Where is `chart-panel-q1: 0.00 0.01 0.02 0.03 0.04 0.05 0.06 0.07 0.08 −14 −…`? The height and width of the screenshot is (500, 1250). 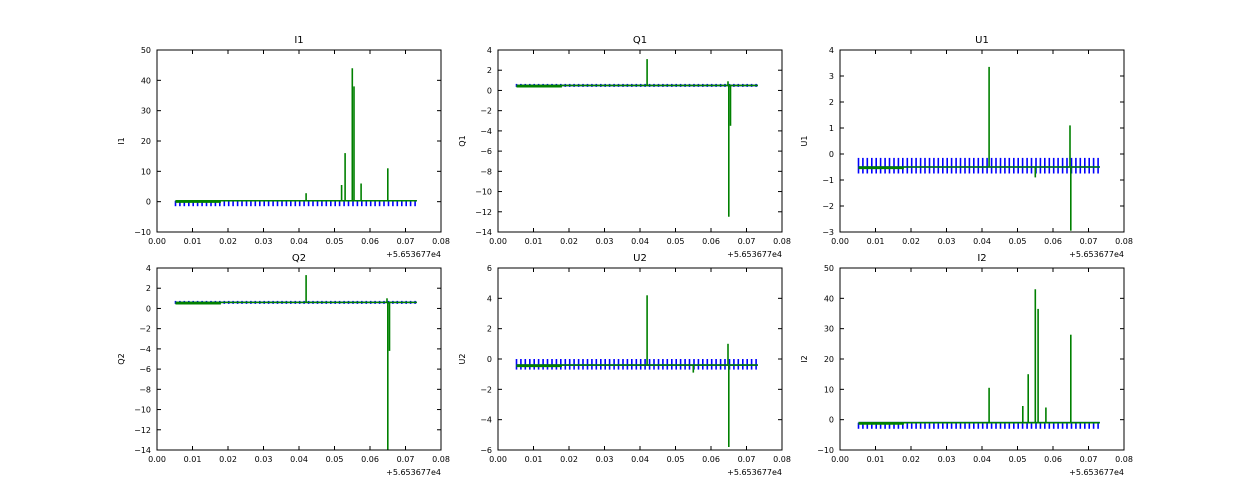
chart-panel-q1: 0.00 0.01 0.02 0.03 0.04 0.05 0.06 0.07 0.08 −14 −… is located at coordinates (624, 147).